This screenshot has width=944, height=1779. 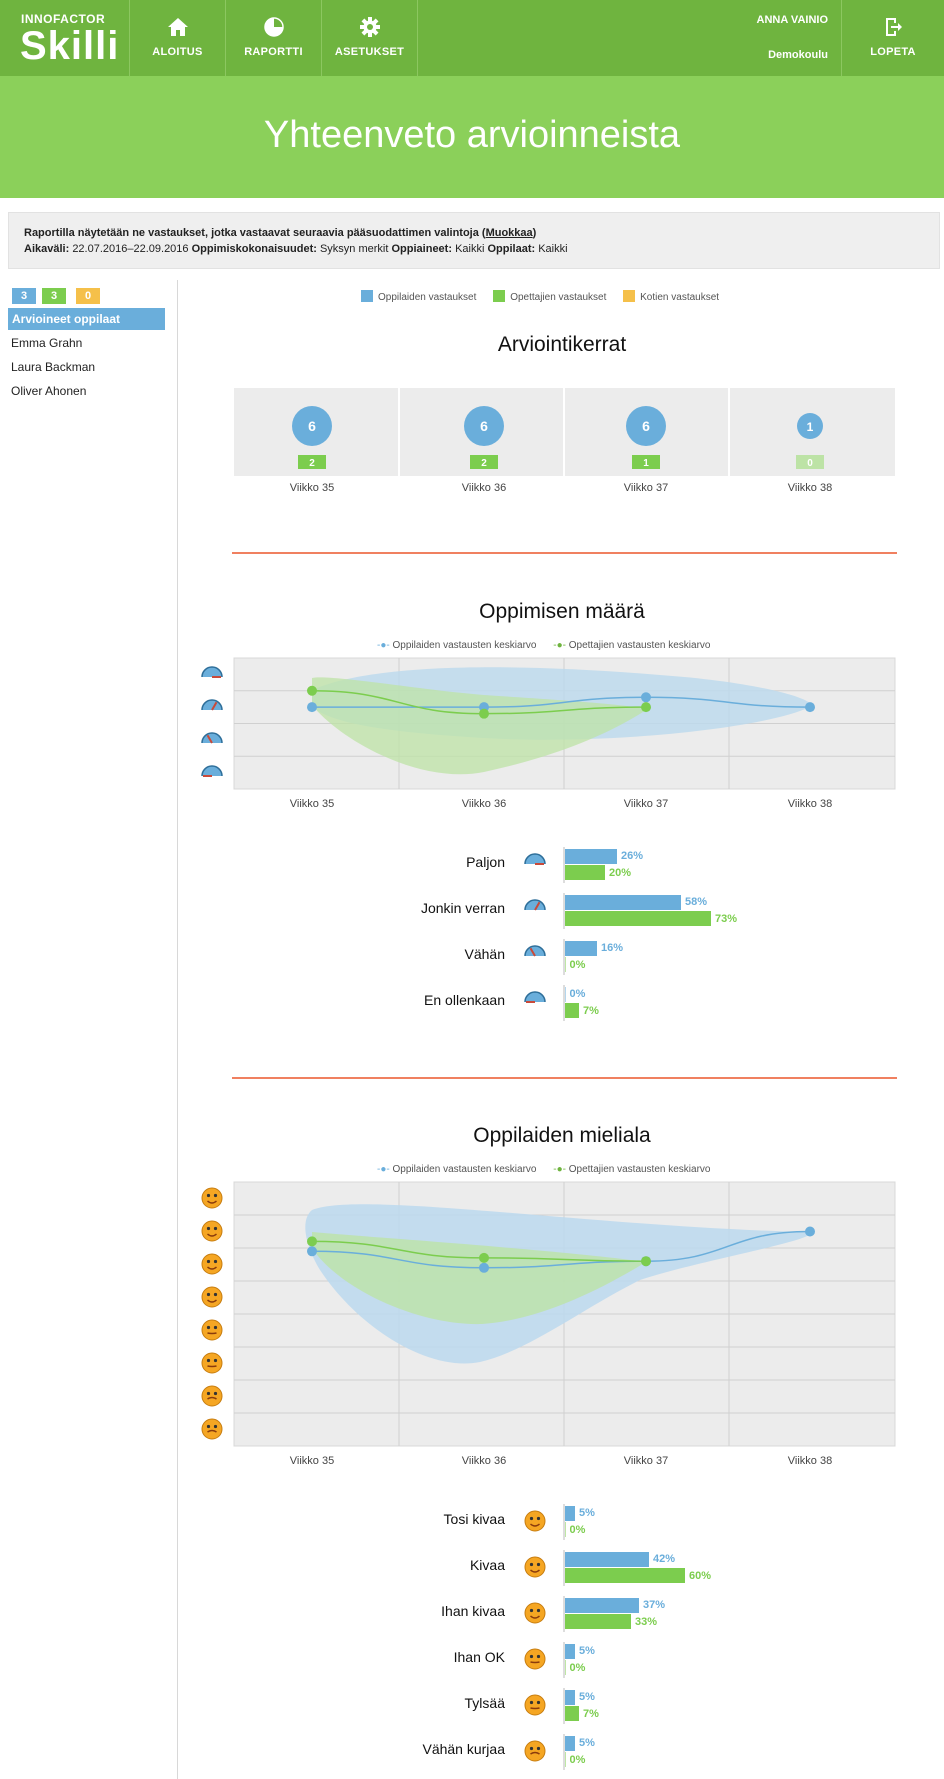 What do you see at coordinates (559, 1169) in the screenshot?
I see `green-line-marker: -●-` at bounding box center [559, 1169].